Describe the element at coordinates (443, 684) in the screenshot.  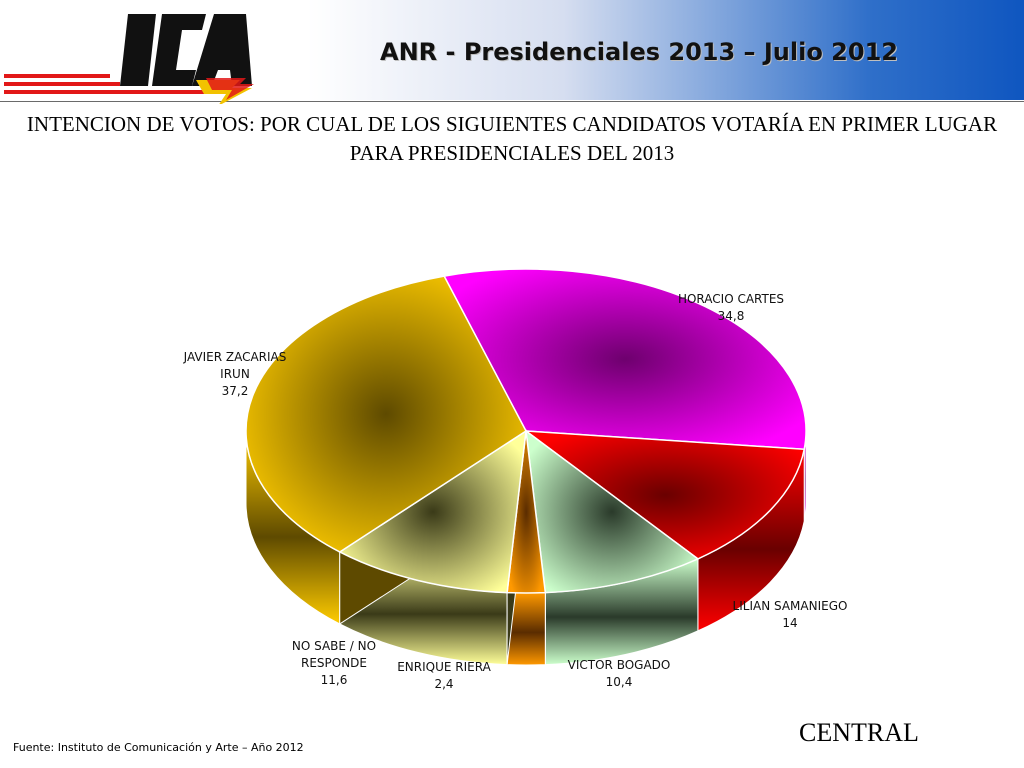
I see `slice-value-label: 2,4` at that location.